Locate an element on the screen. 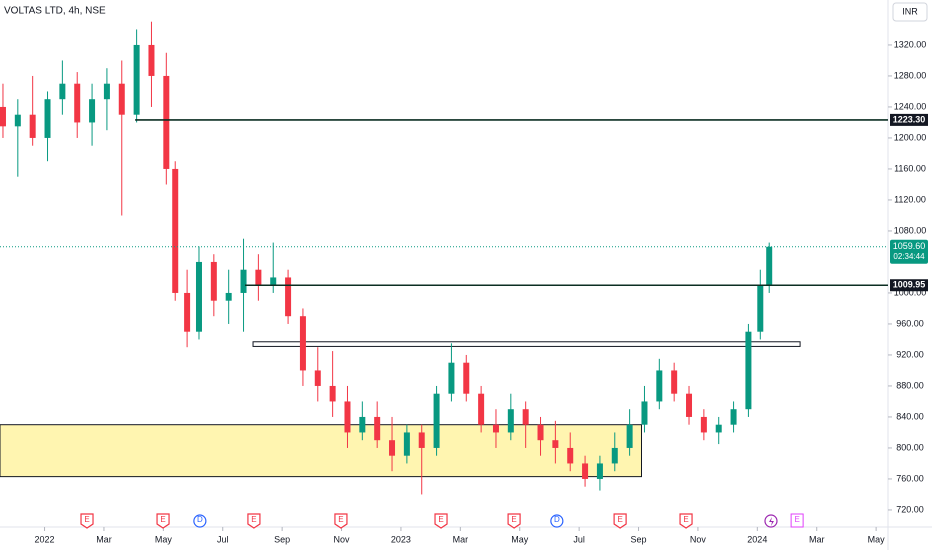 The width and height of the screenshot is (932, 550). y-tick-label: 1280.00 is located at coordinates (910, 75).